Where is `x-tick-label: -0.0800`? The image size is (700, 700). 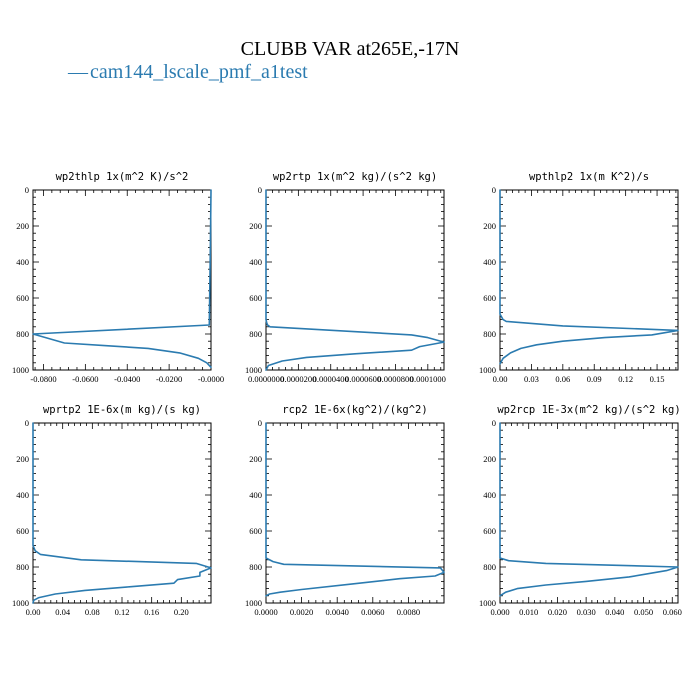
x-tick-label: -0.0800 is located at coordinates (43, 379).